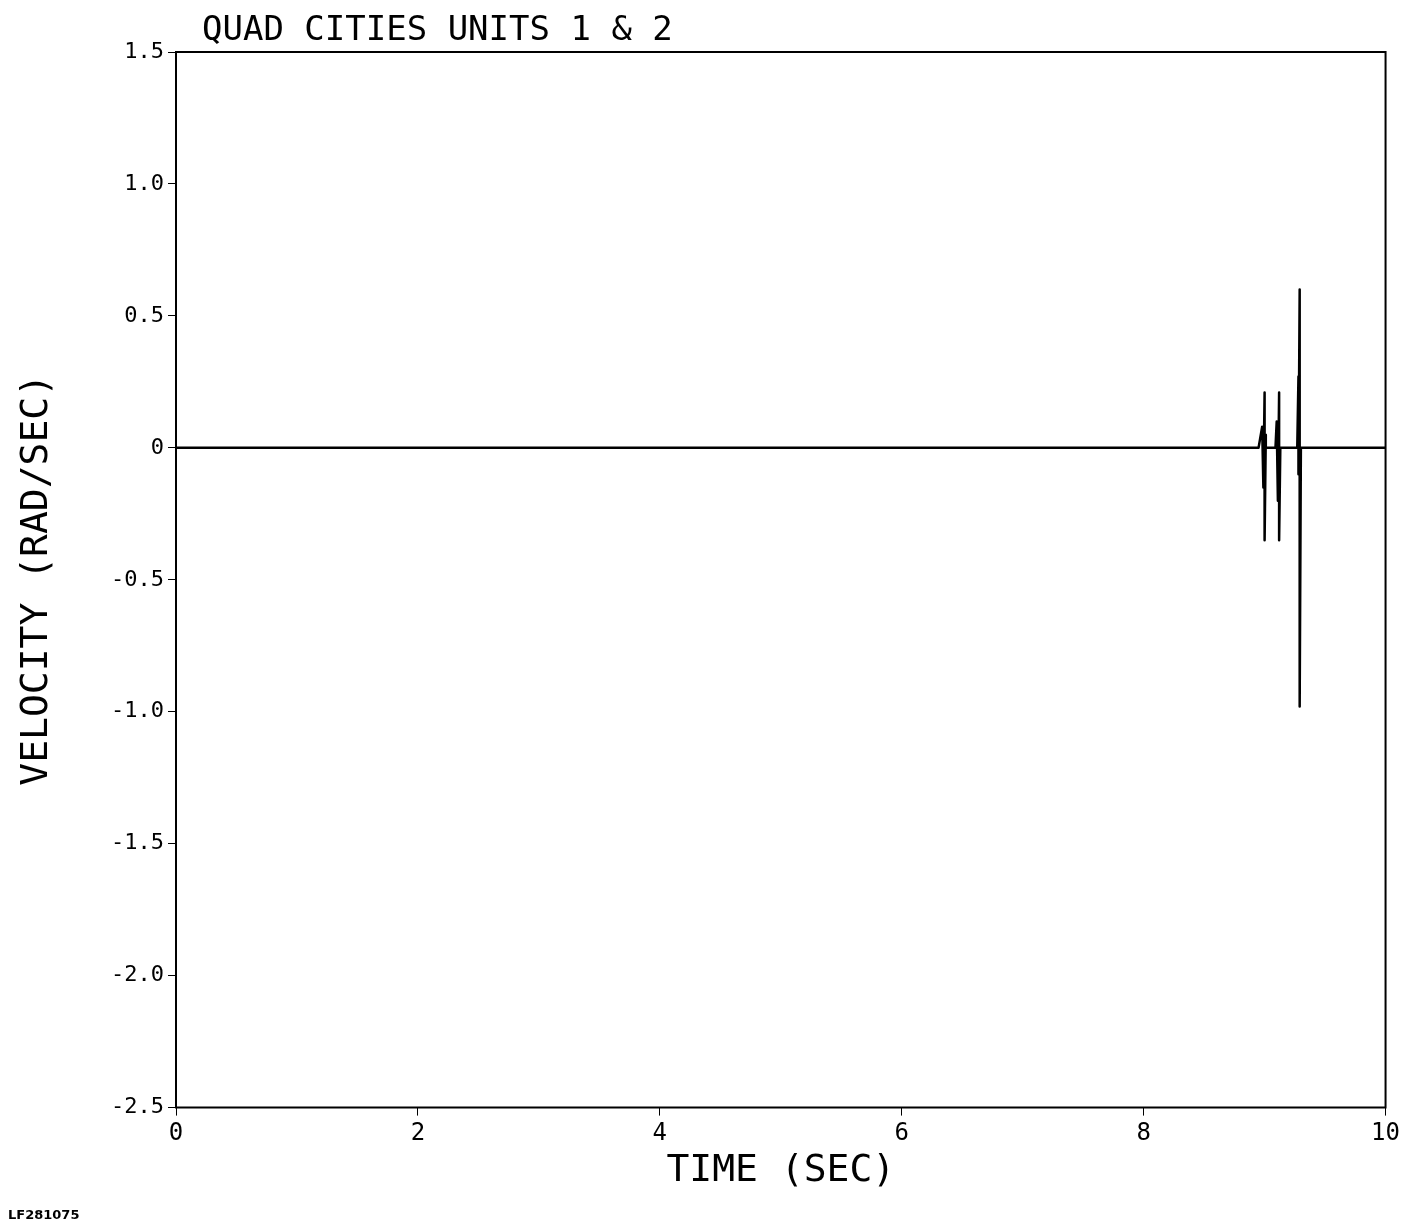  Describe the element at coordinates (176, 1132) in the screenshot. I see `x-tick-label: 0` at that location.